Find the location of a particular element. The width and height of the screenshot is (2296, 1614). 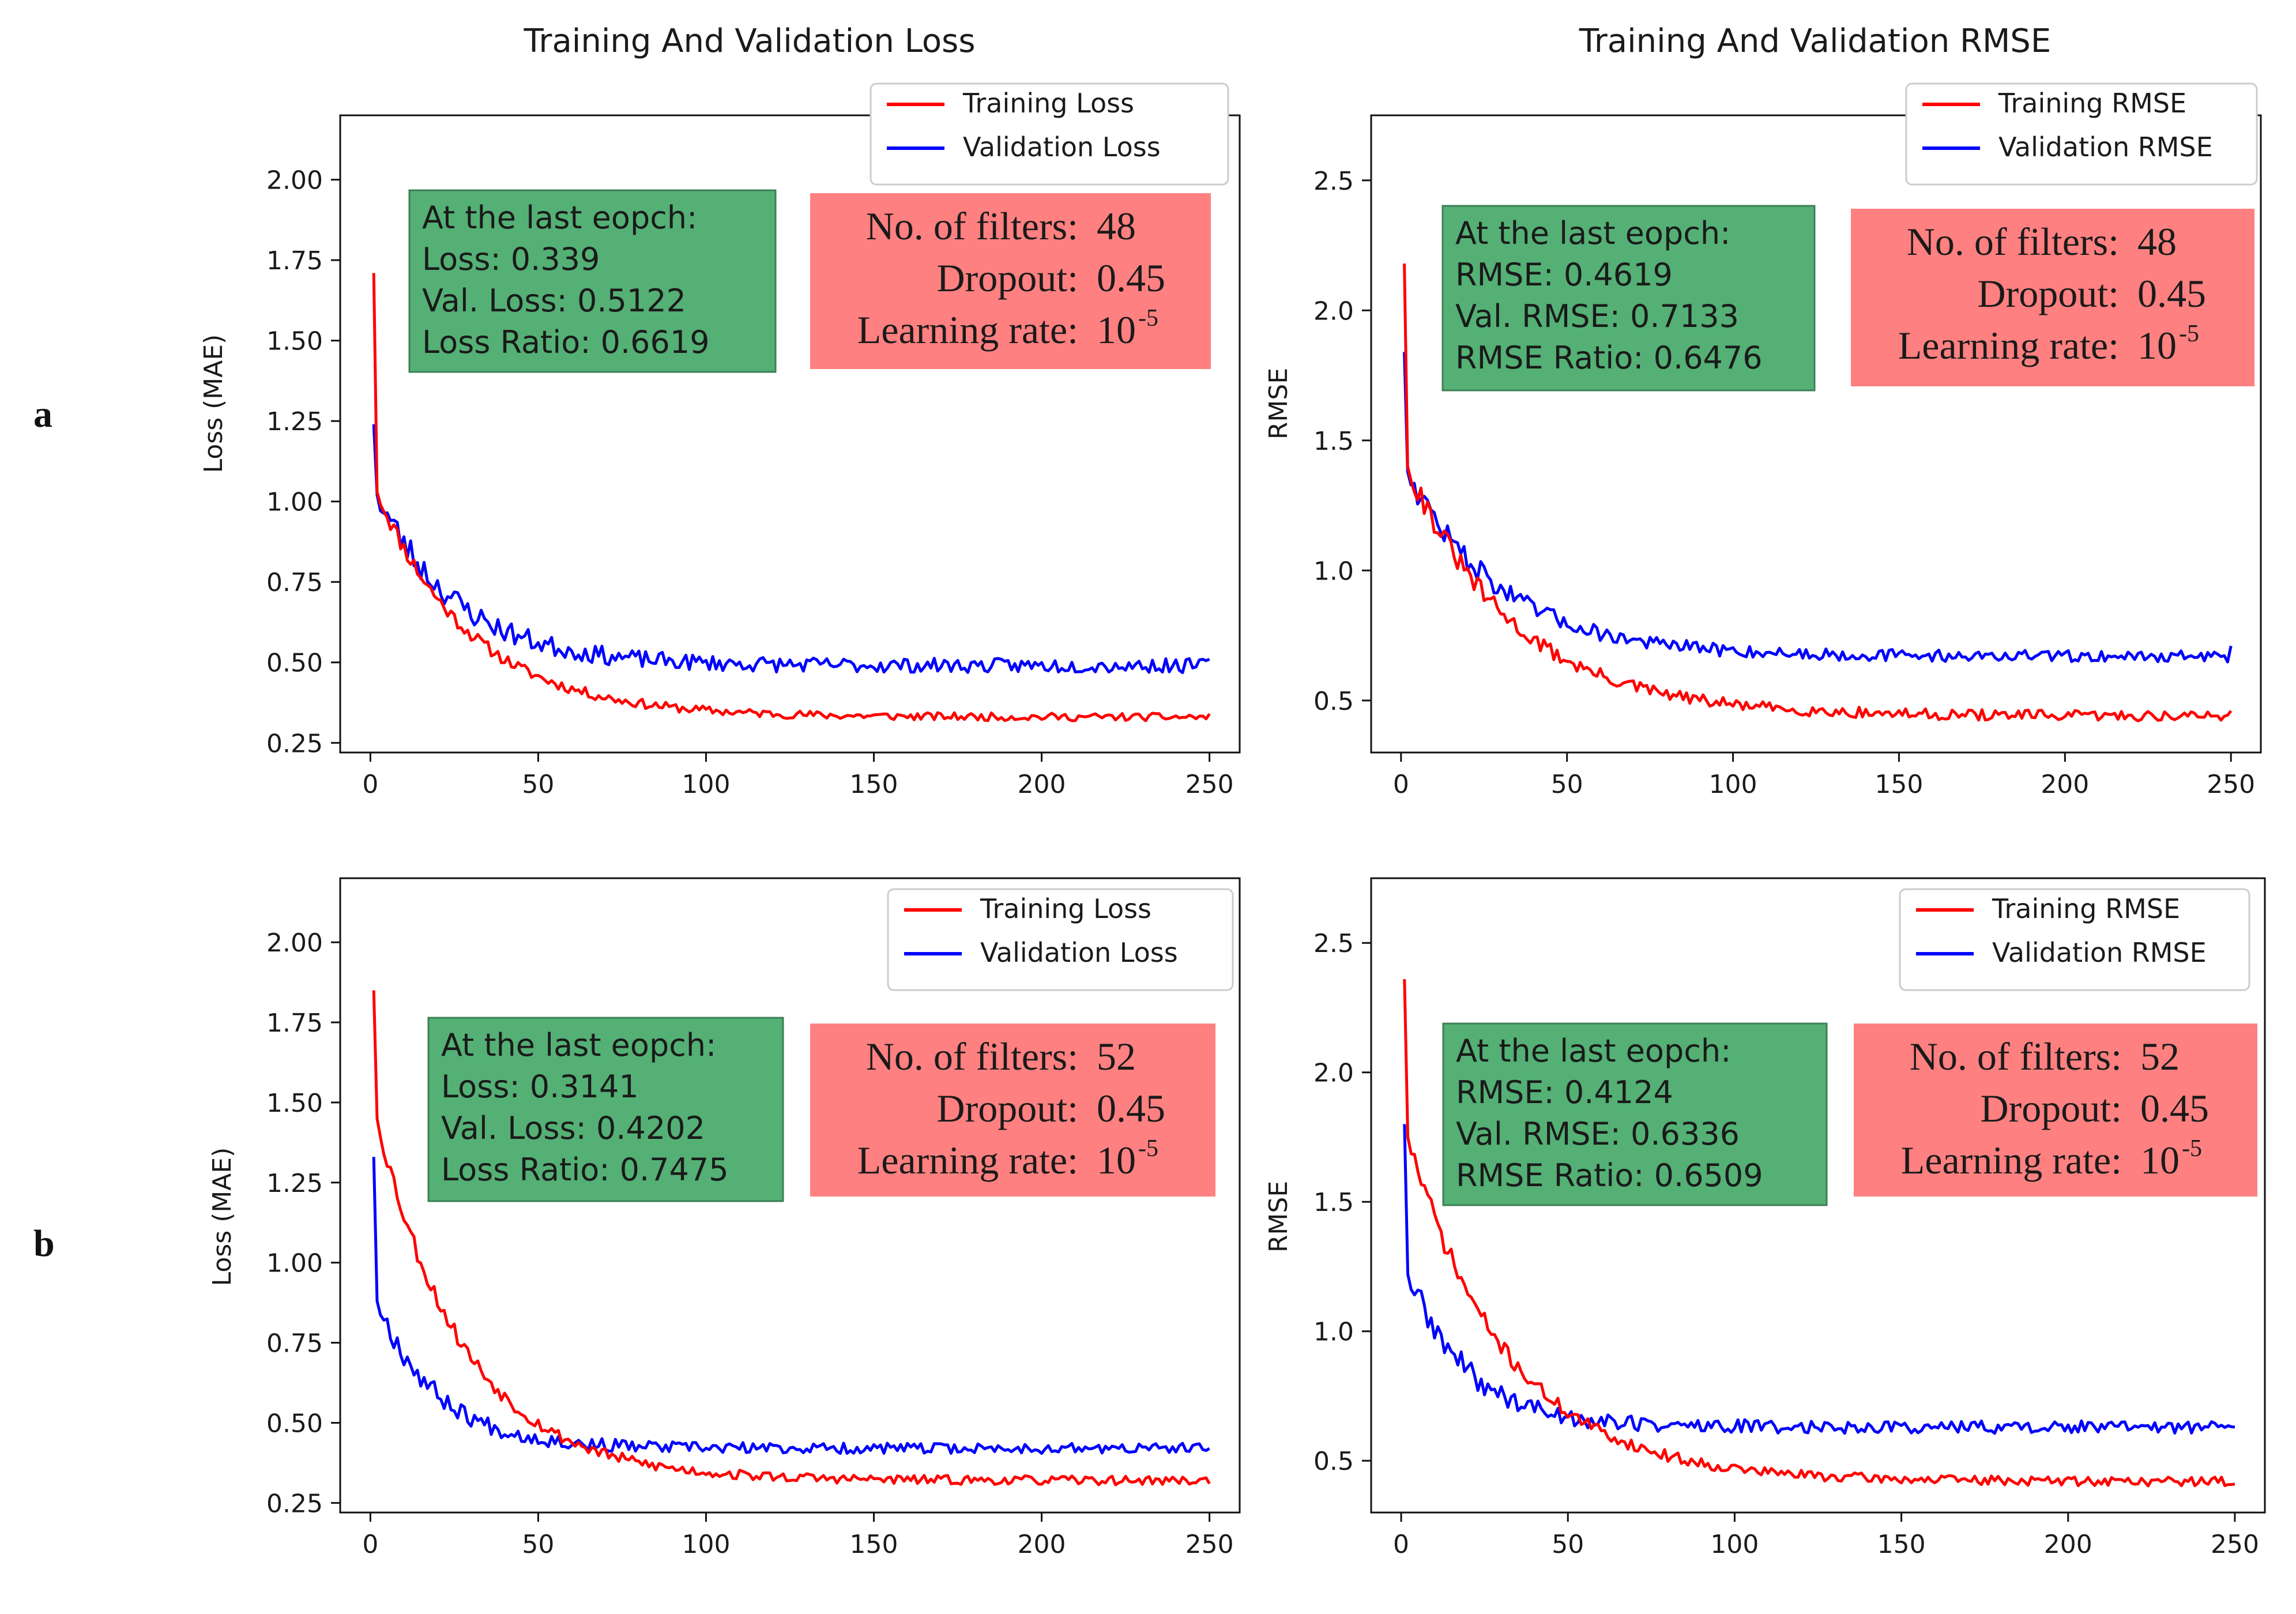

chart-title: Training And Validation RMSE is located at coordinates (1815, 41).